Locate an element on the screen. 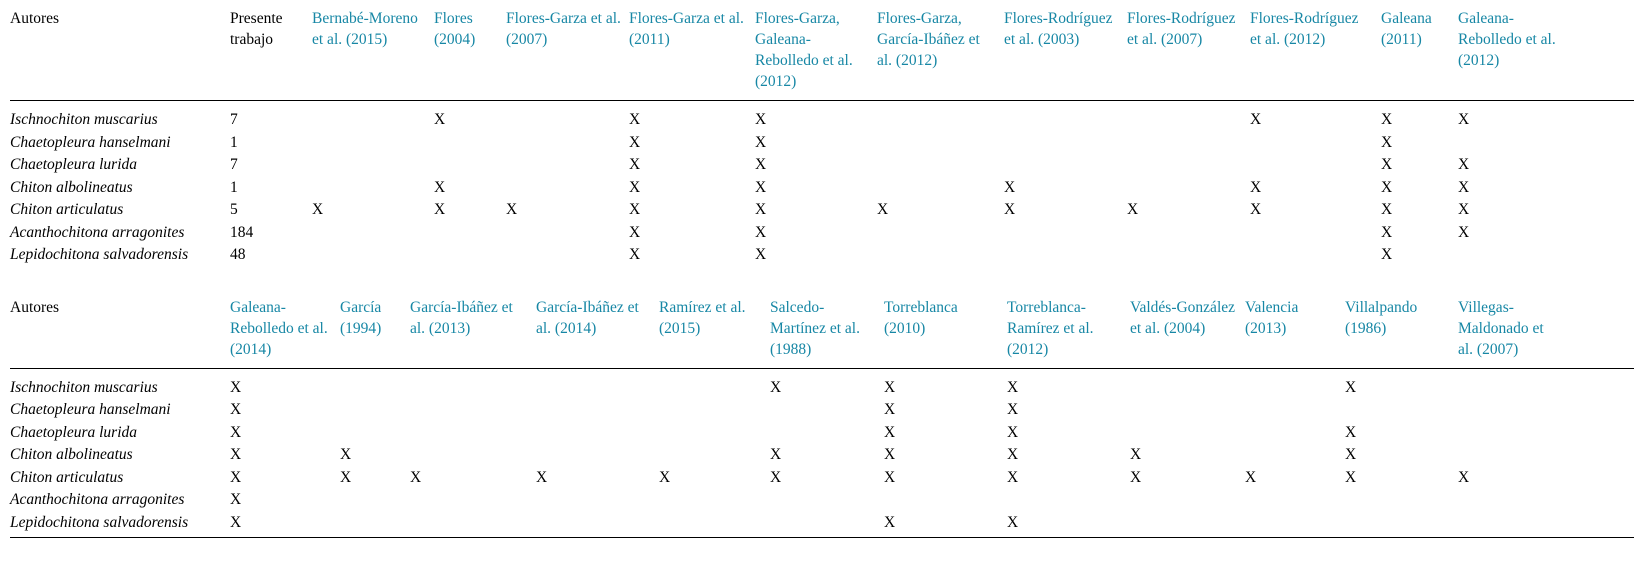  citation-link-column-header: Ramírez et al. (2015) is located at coordinates (714, 332).